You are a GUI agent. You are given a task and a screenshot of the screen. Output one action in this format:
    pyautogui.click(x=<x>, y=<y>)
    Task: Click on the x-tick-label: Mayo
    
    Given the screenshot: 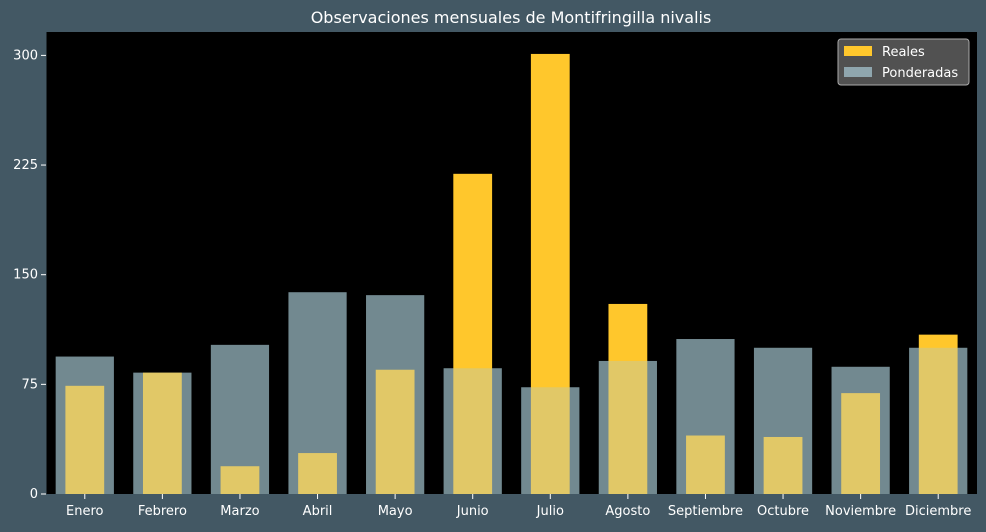 What is the action you would take?
    pyautogui.click(x=395, y=511)
    